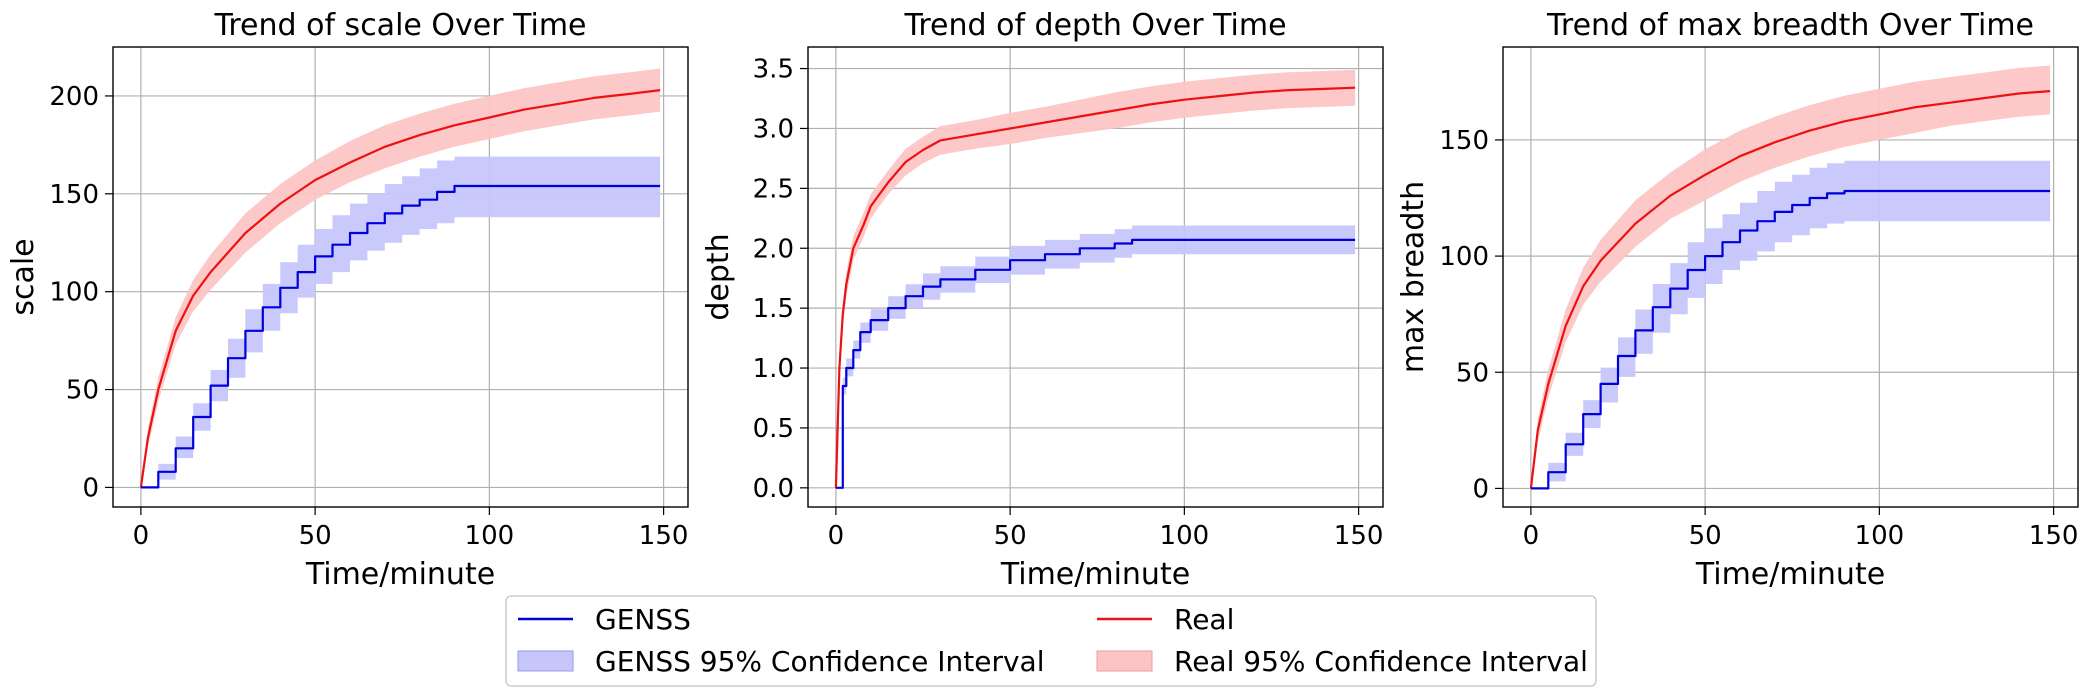 The height and width of the screenshot is (700, 2100). What do you see at coordinates (1413, 277) in the screenshot?
I see `y-axis-title: max breadth` at bounding box center [1413, 277].